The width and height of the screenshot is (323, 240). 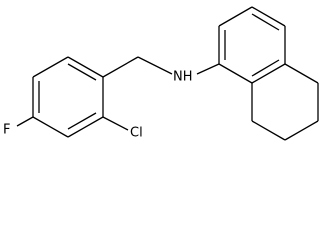 I want to click on benzene-ring, so click(x=68, y=97).